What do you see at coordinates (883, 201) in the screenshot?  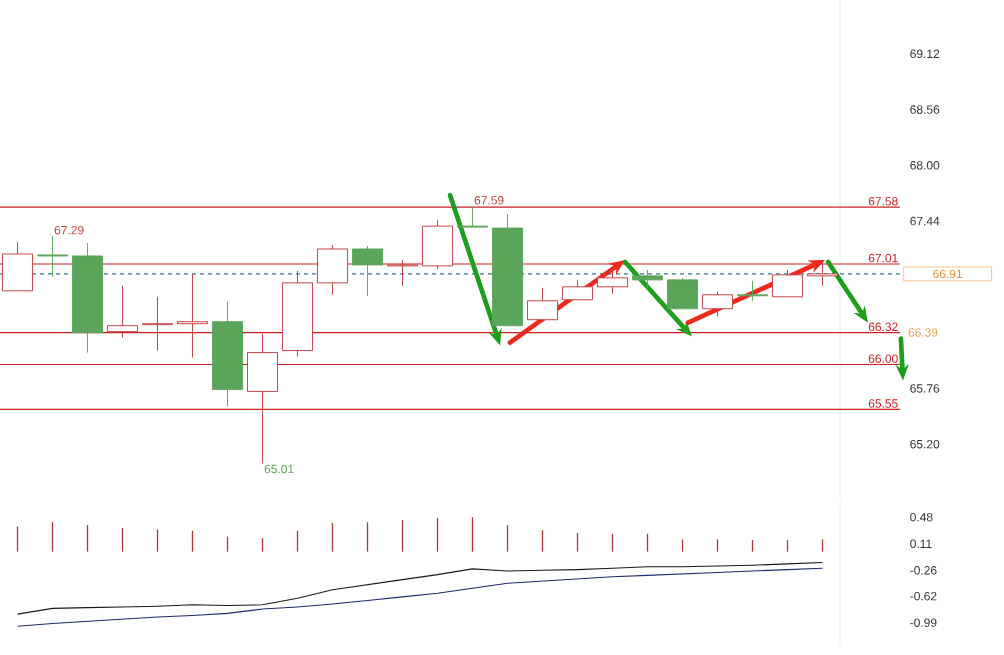 I see `ref-line-label: 67.58` at bounding box center [883, 201].